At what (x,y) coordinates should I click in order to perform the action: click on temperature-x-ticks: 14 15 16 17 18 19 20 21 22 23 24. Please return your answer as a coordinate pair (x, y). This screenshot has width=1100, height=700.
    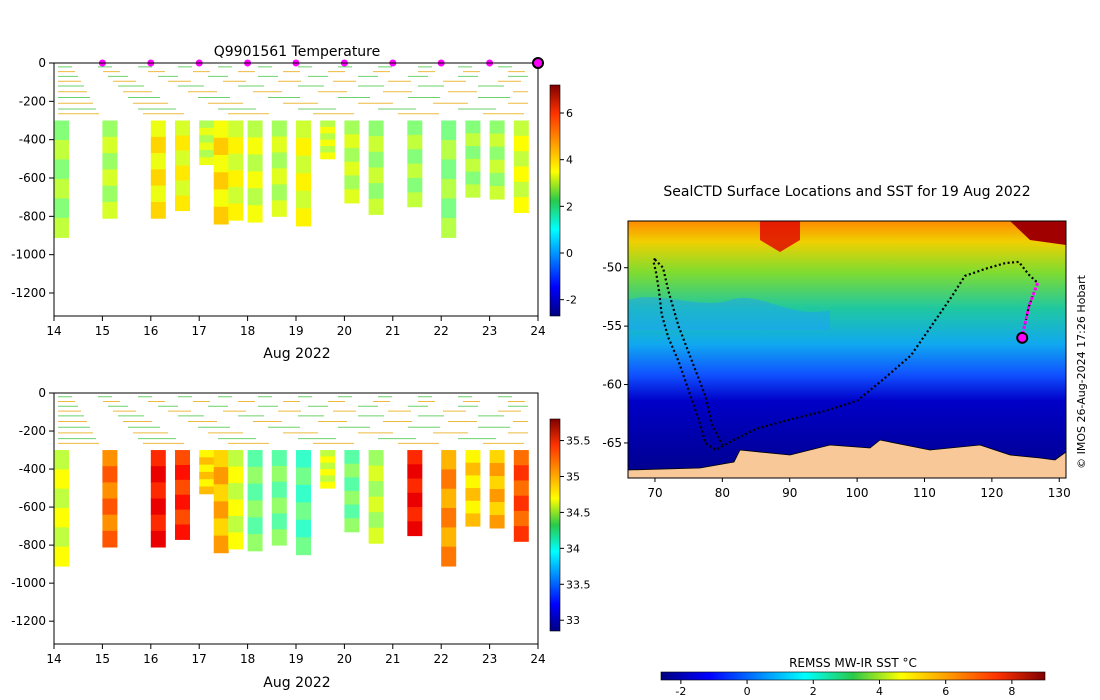
    Looking at the image, I should click on (296, 327).